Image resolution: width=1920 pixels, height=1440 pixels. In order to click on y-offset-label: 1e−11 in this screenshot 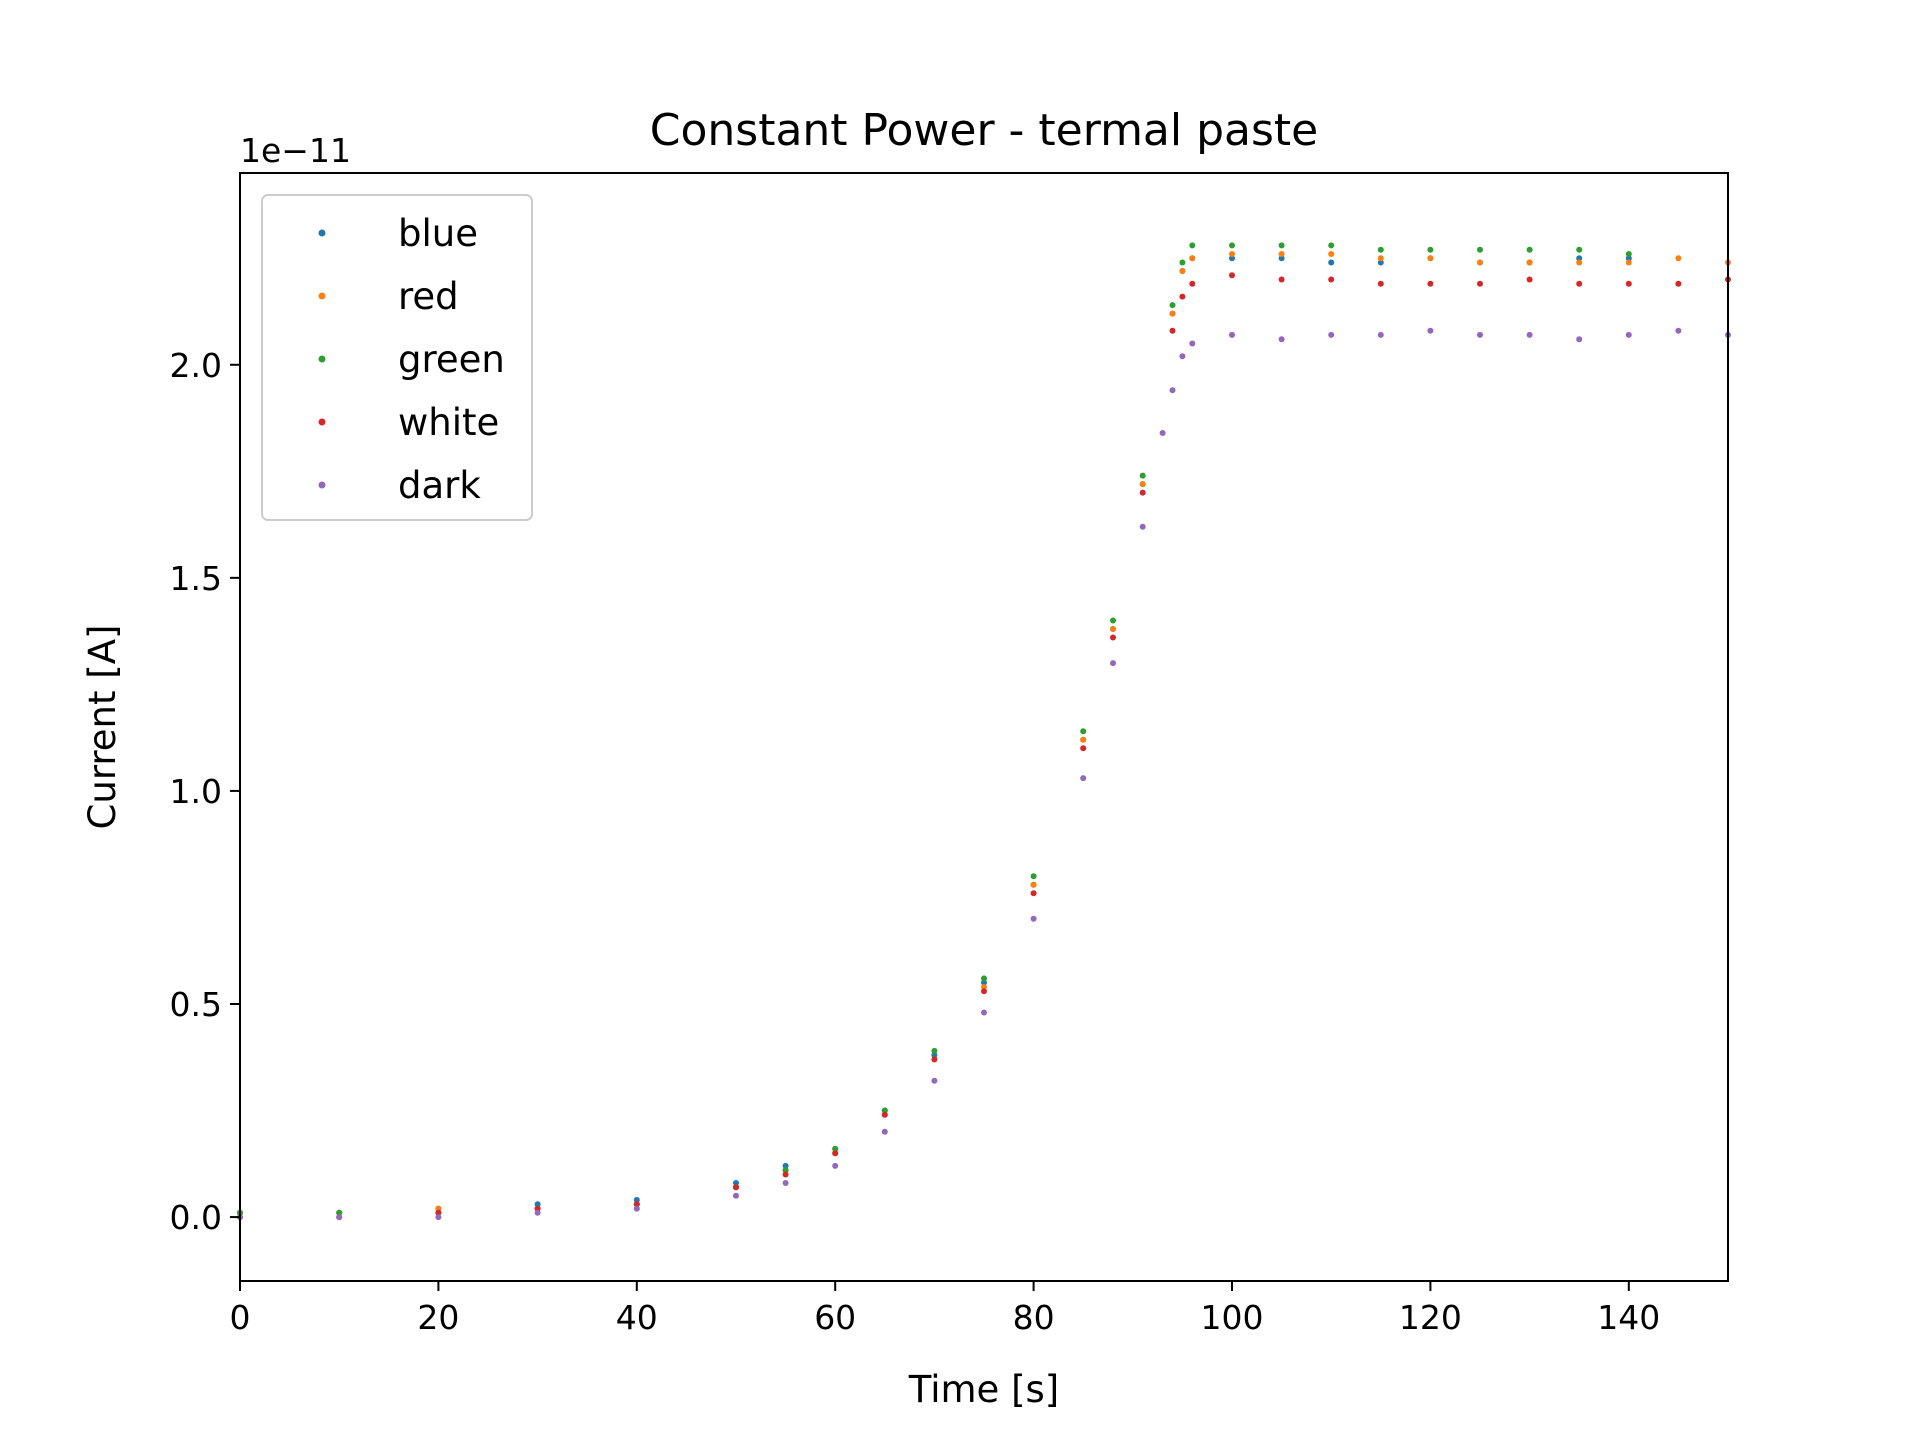, I will do `click(295, 150)`.